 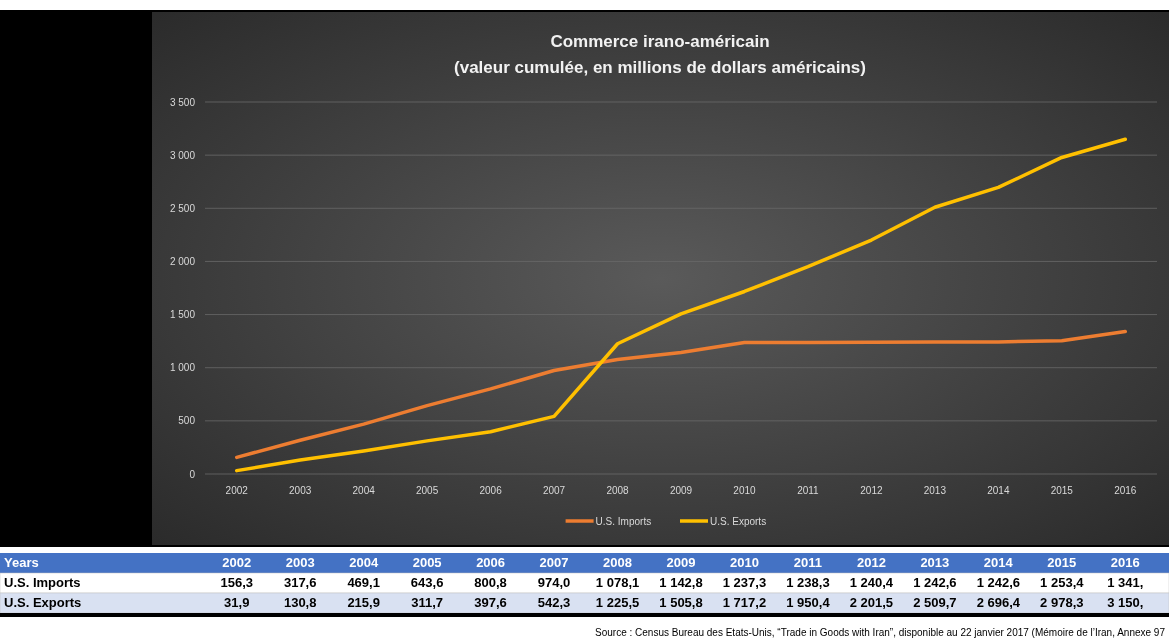 What do you see at coordinates (192, 474) in the screenshot?
I see `y-tick-label: 0` at bounding box center [192, 474].